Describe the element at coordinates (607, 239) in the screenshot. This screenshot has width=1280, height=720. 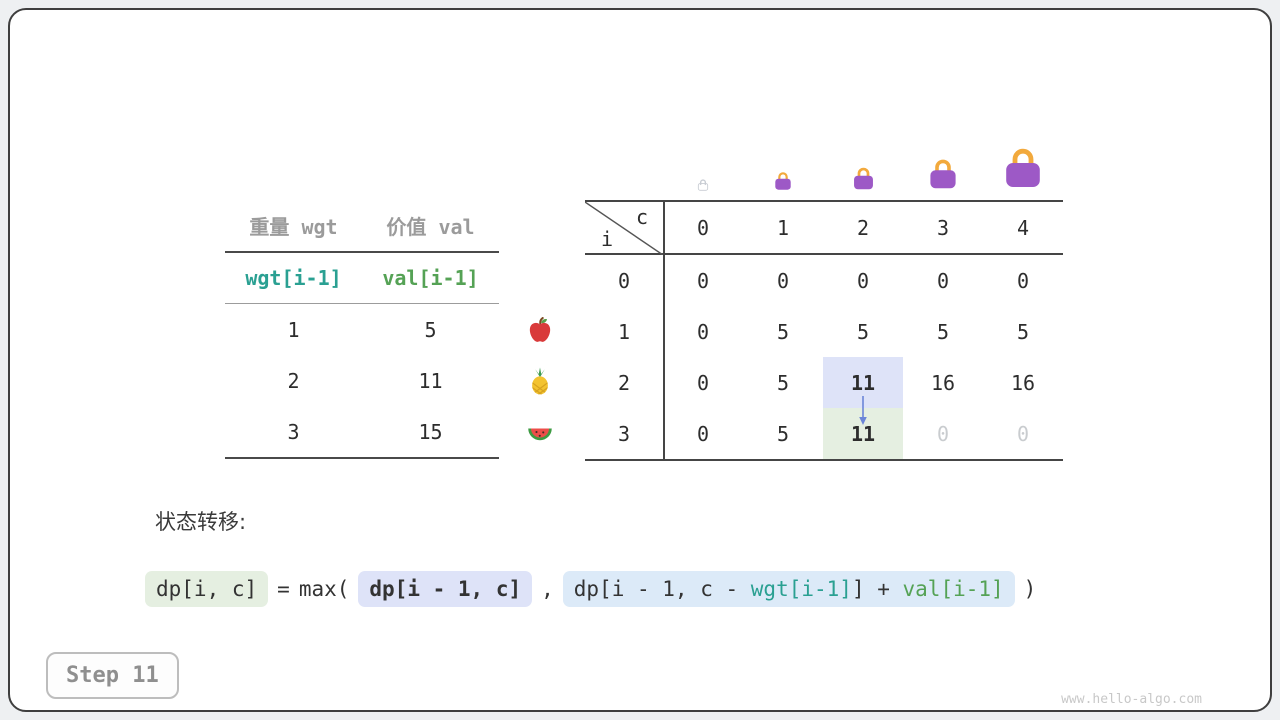
I see `corner-index-label: i` at that location.